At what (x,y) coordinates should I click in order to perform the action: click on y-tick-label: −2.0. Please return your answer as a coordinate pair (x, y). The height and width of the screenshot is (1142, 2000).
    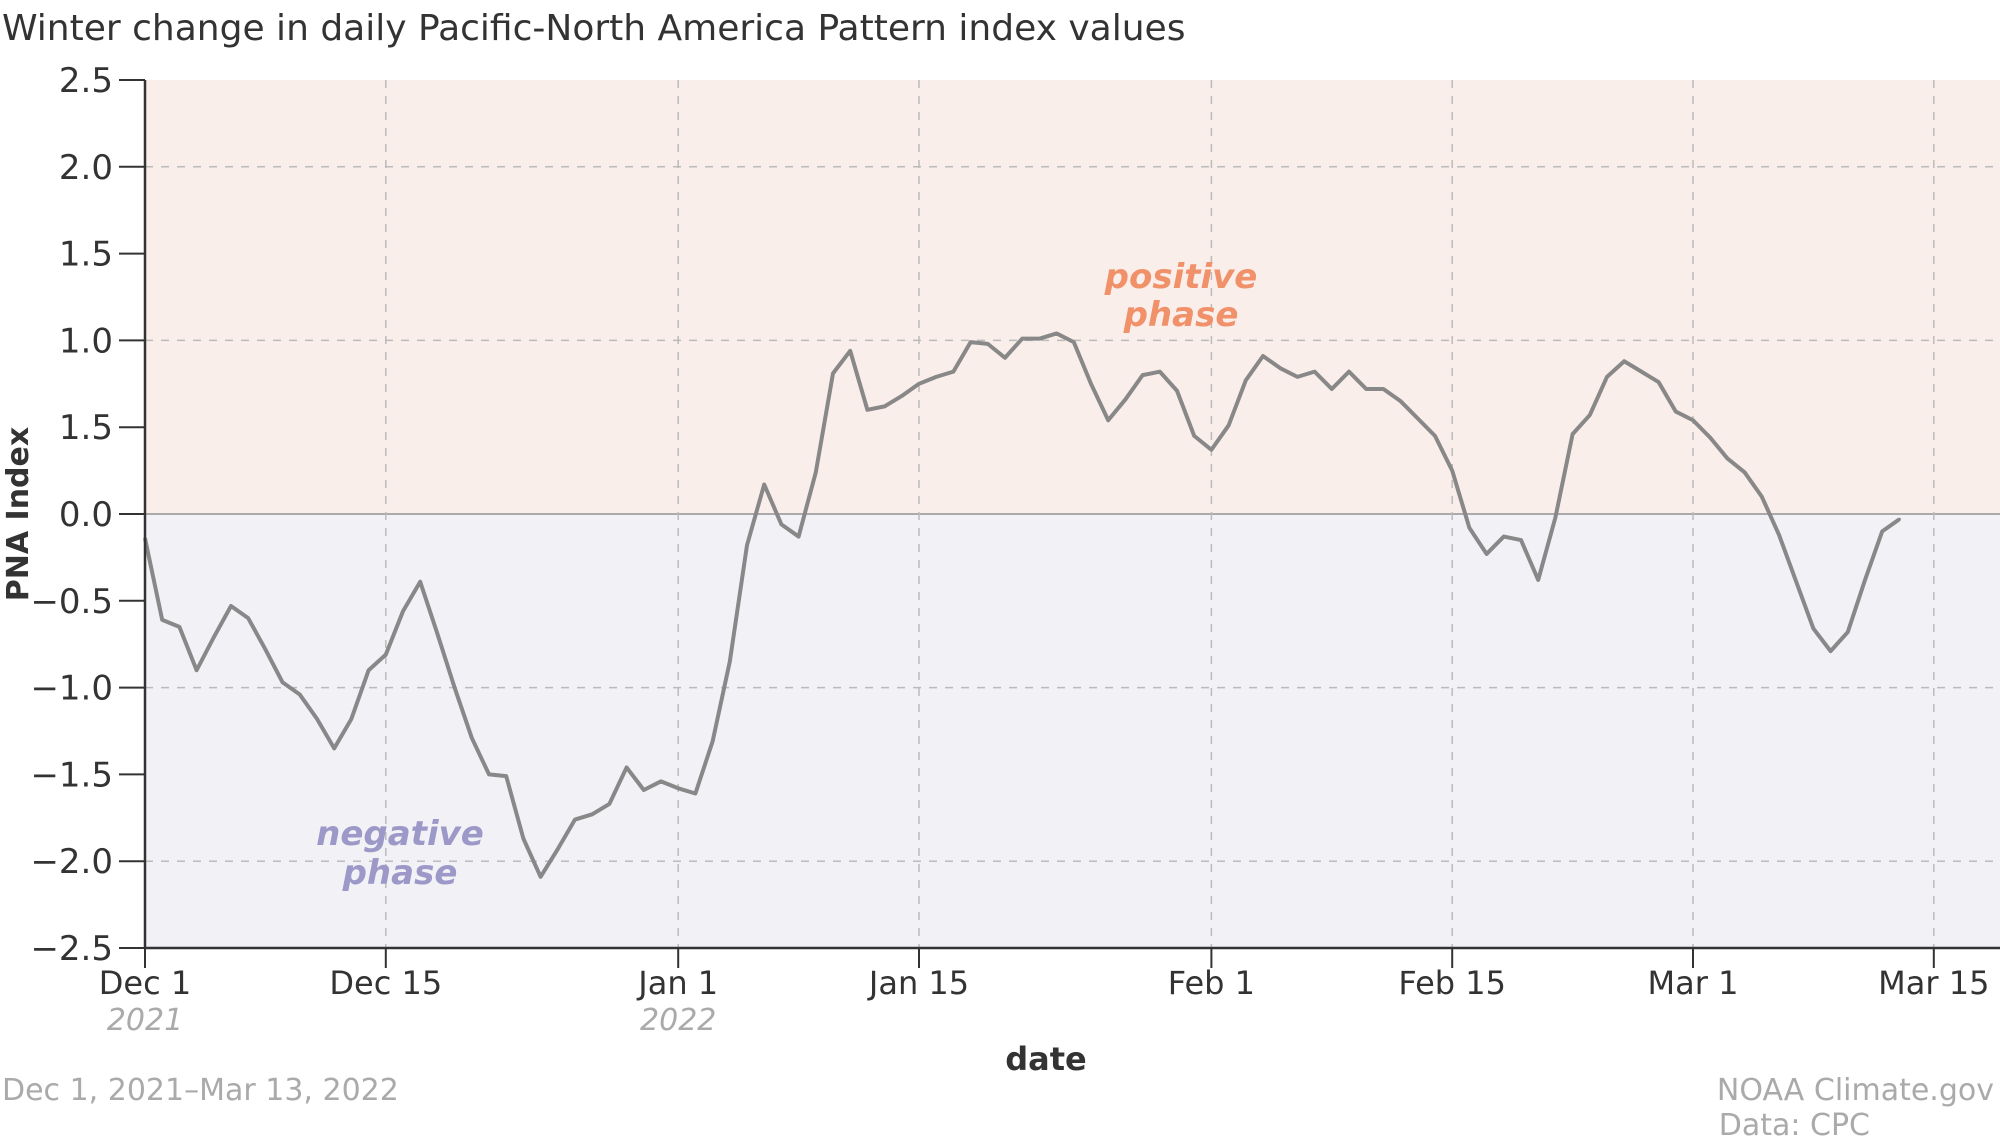
    Looking at the image, I should click on (71, 862).